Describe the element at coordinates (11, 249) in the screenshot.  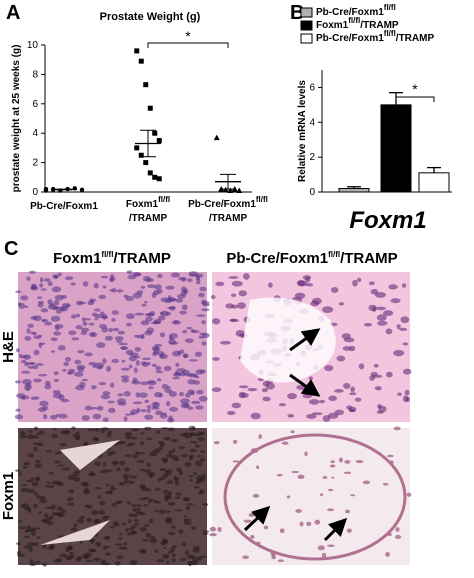
I see `panel-label: C` at that location.